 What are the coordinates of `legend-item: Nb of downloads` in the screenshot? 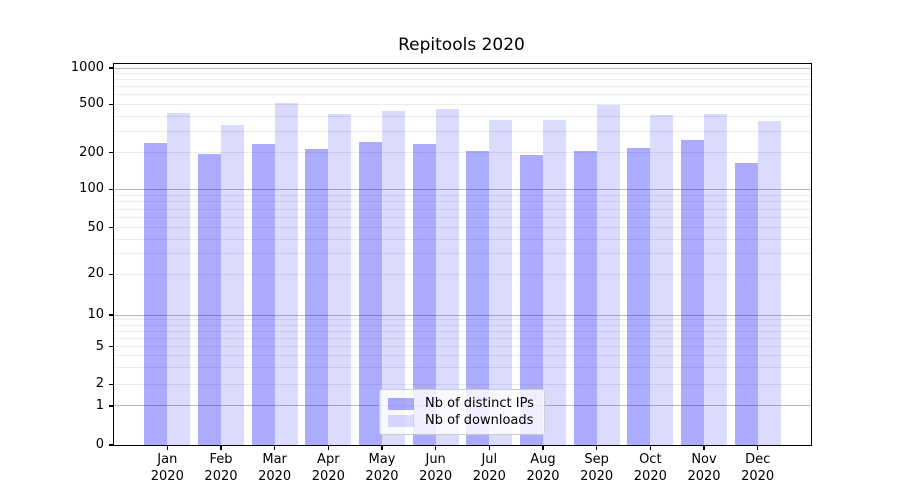 It's located at (462, 420).